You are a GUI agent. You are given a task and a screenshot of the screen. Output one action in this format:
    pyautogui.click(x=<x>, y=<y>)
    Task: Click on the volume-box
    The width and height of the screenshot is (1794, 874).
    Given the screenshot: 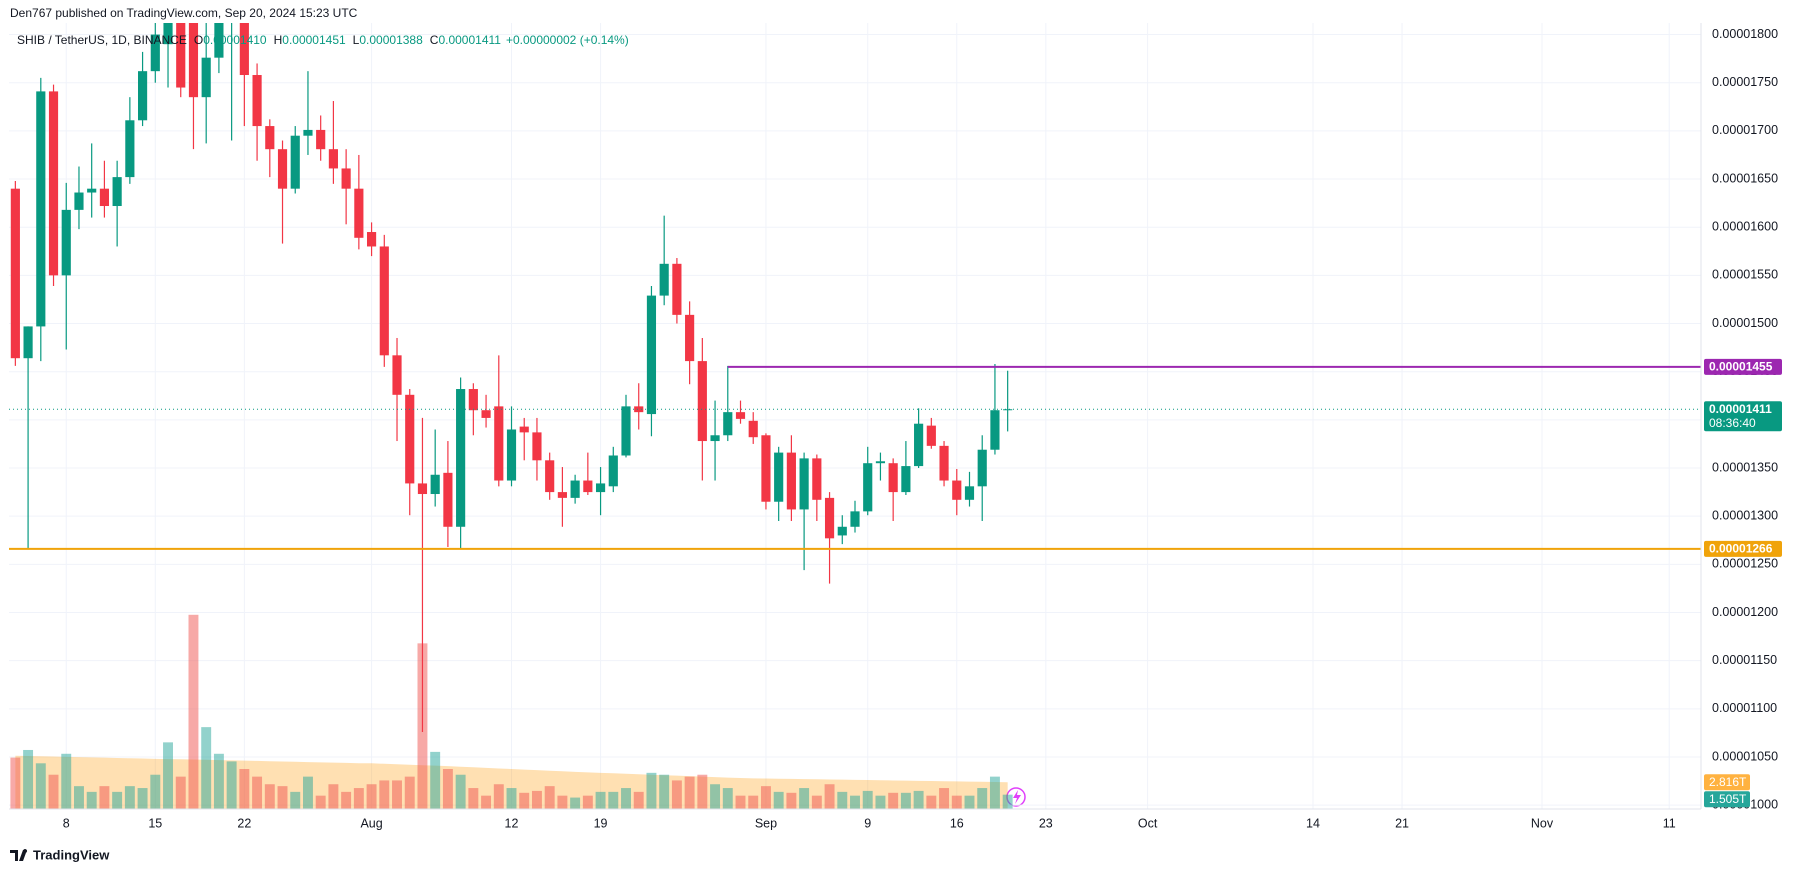 What is the action you would take?
    pyautogui.click(x=1727, y=799)
    